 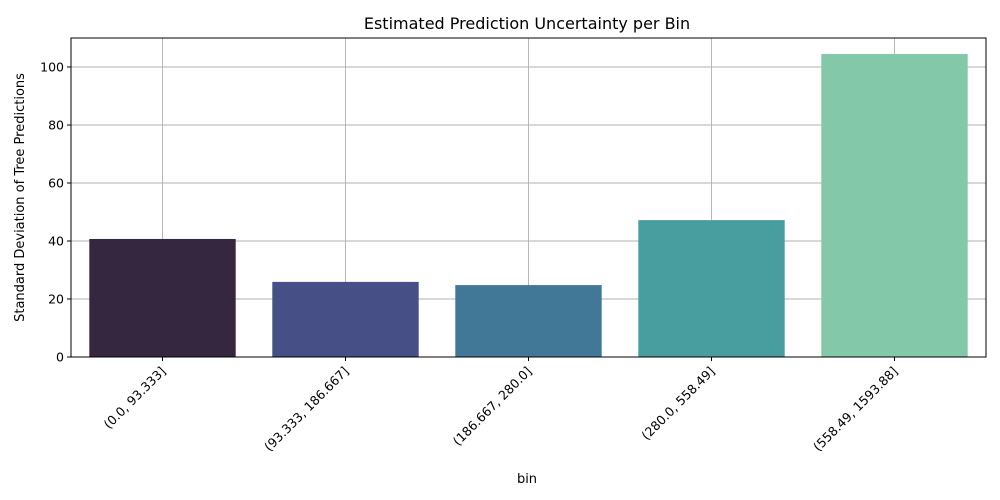 I want to click on x-tick-label: (280.0, 558.49], so click(x=677, y=403).